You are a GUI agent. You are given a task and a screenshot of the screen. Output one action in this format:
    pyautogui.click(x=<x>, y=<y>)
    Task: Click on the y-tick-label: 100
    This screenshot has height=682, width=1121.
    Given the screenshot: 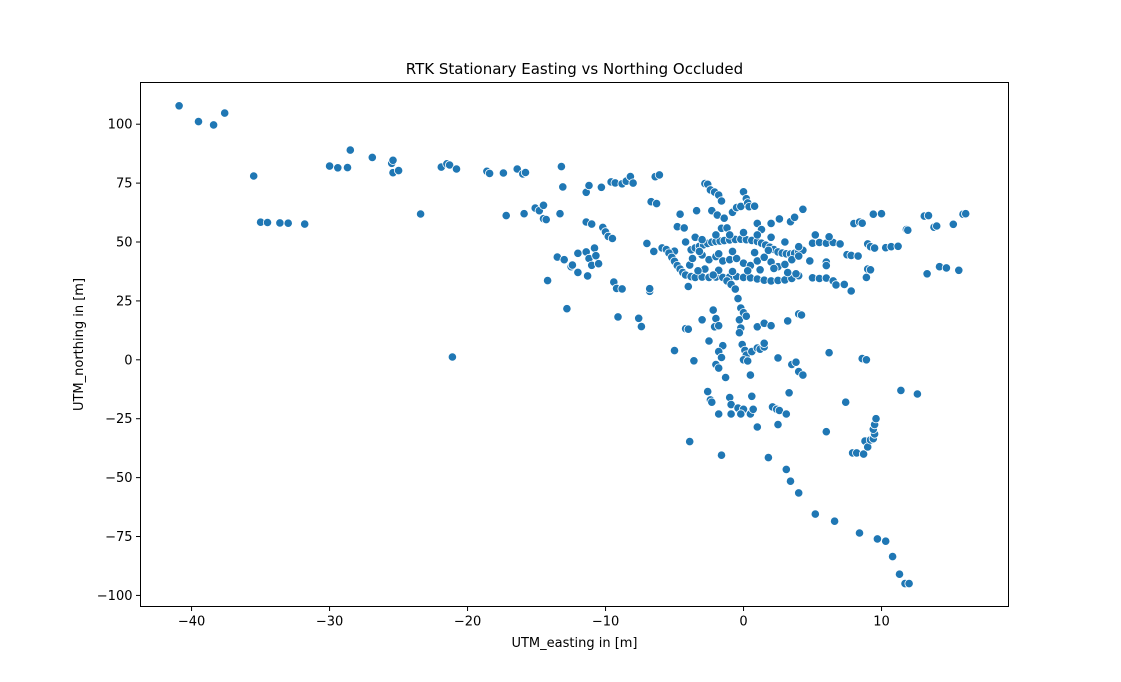 What is the action you would take?
    pyautogui.click(x=120, y=125)
    